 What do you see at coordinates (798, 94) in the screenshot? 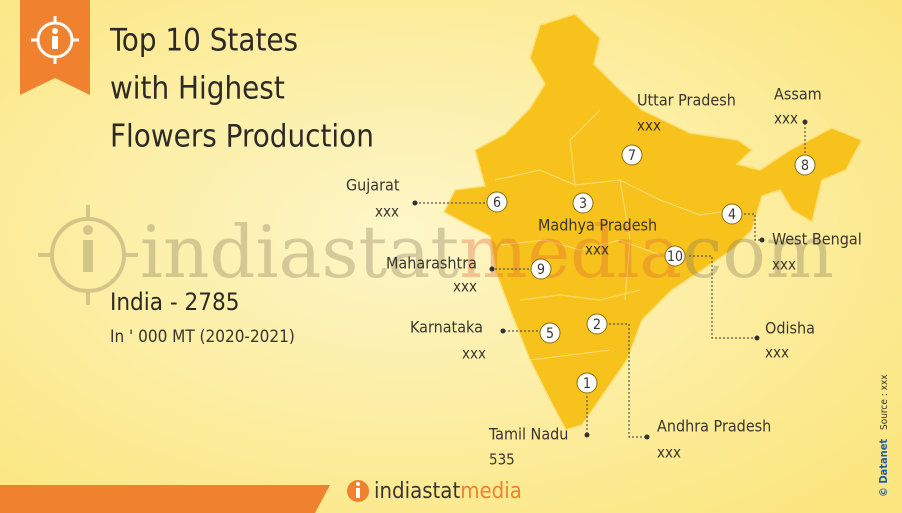
I see `state-name: Assam` at bounding box center [798, 94].